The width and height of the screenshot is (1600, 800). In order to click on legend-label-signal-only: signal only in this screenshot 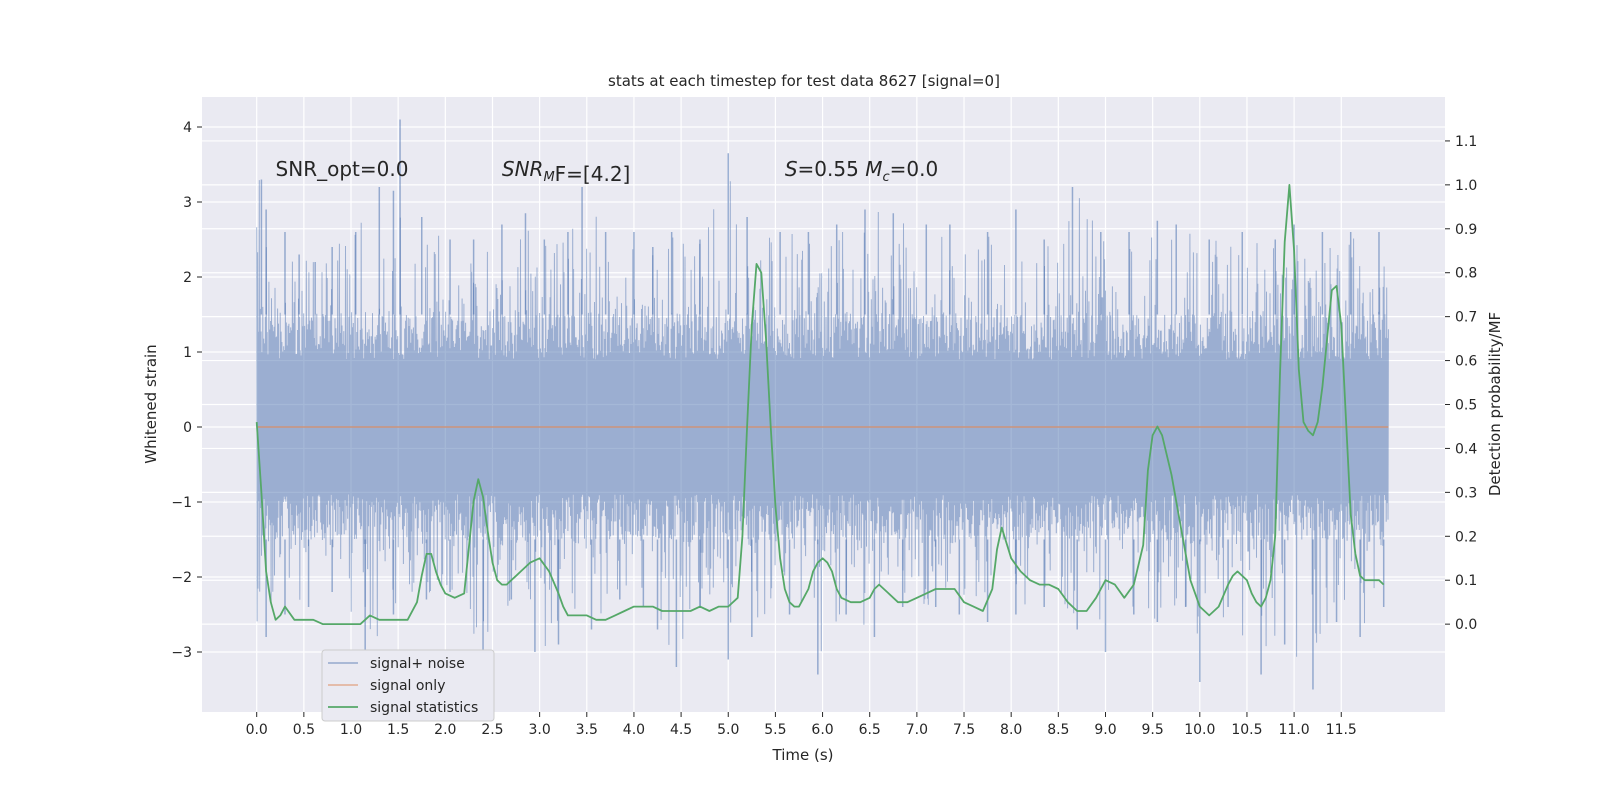, I will do `click(407, 686)`.